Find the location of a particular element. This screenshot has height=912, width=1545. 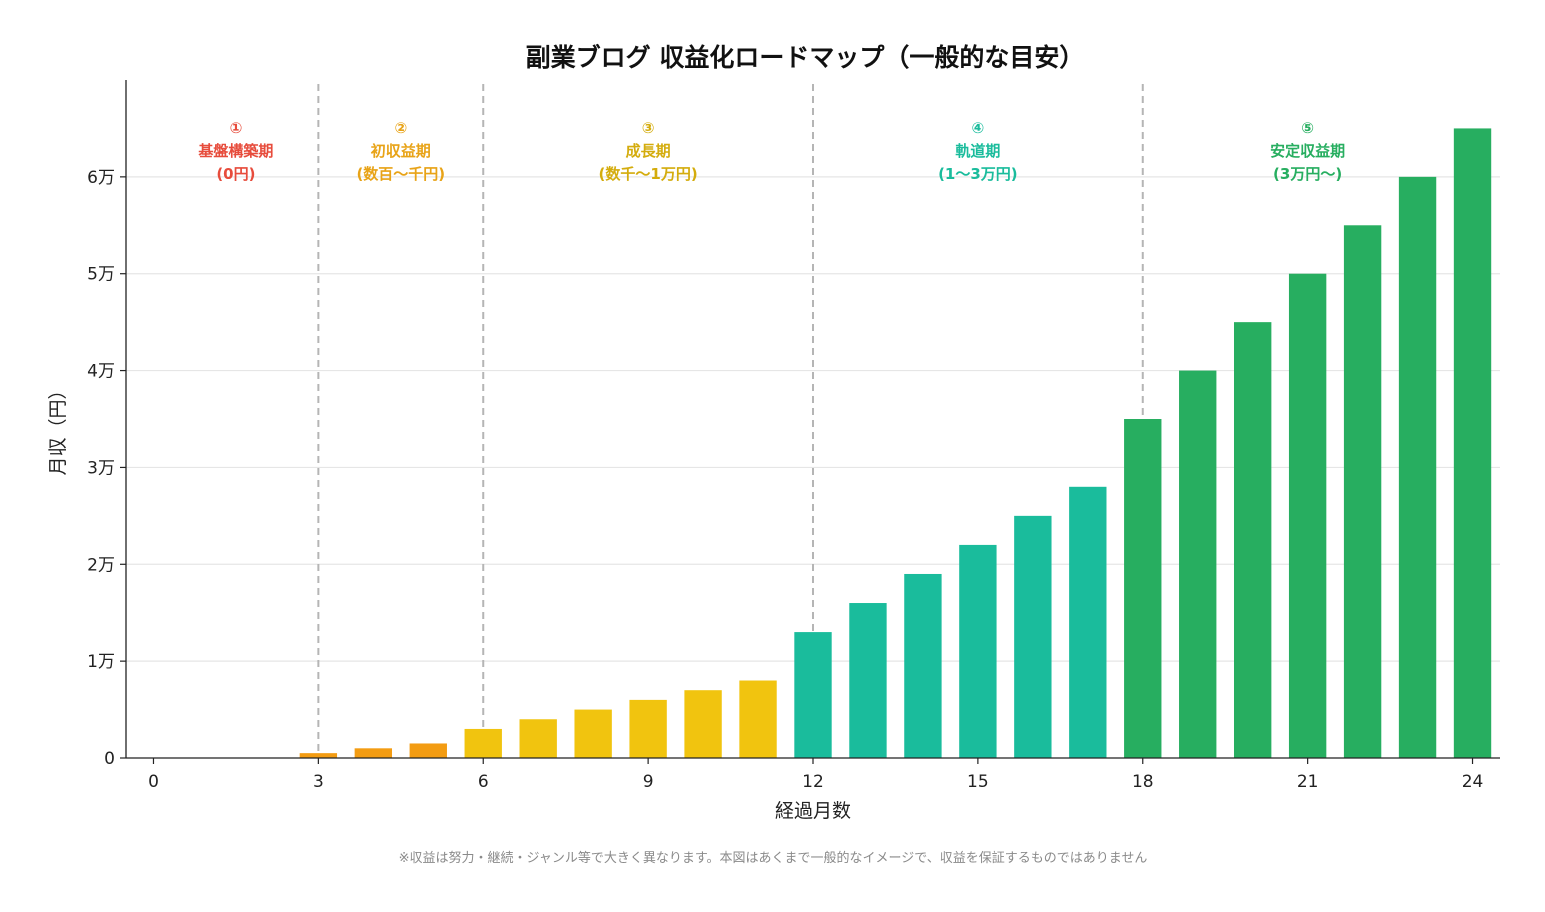

x-tick-label: 3 is located at coordinates (318, 782).